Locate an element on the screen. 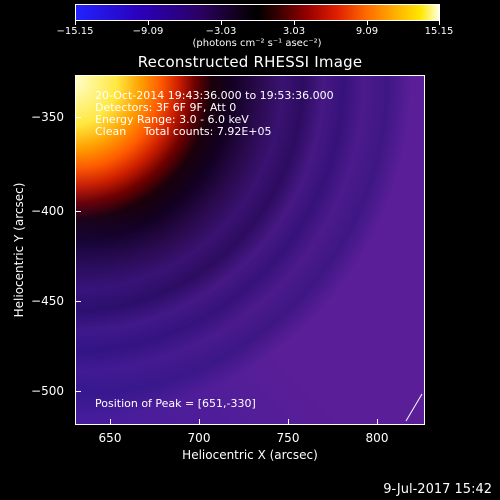 The width and height of the screenshot is (500, 500). colorbar-tick-label: −3.03 is located at coordinates (221, 31).